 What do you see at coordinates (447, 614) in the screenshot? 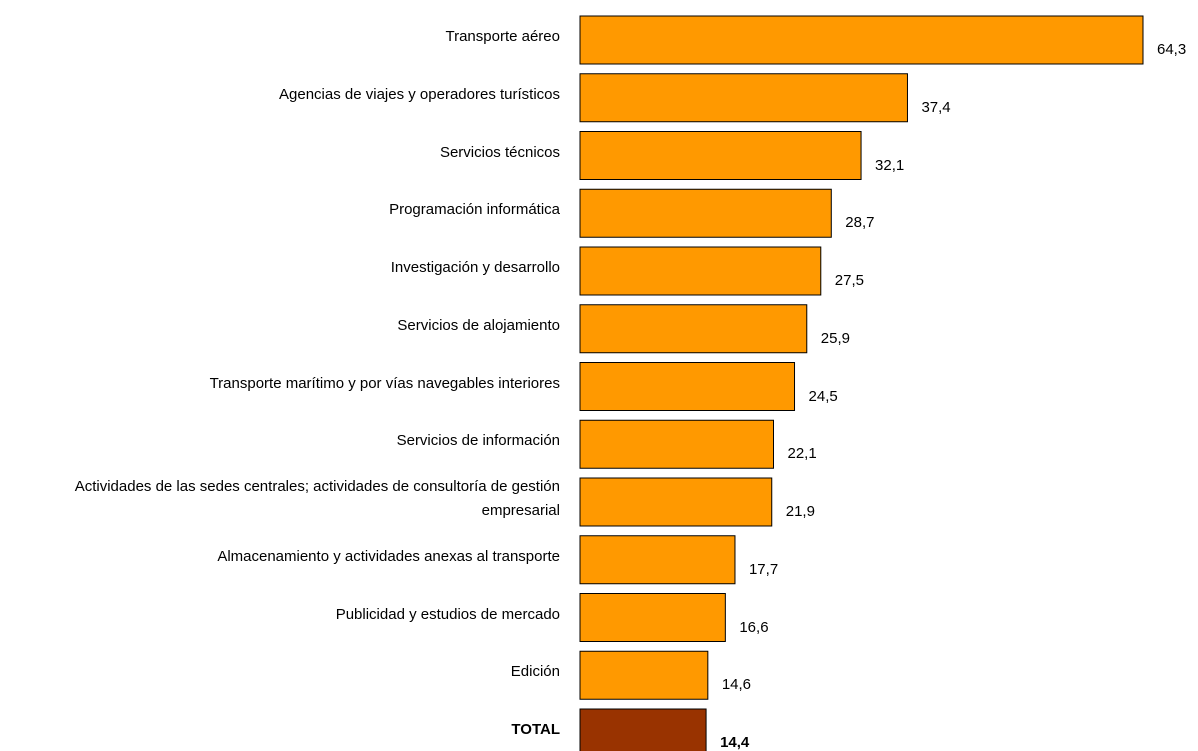
I see `category-label: Publicidad y estudios de mercado` at bounding box center [447, 614].